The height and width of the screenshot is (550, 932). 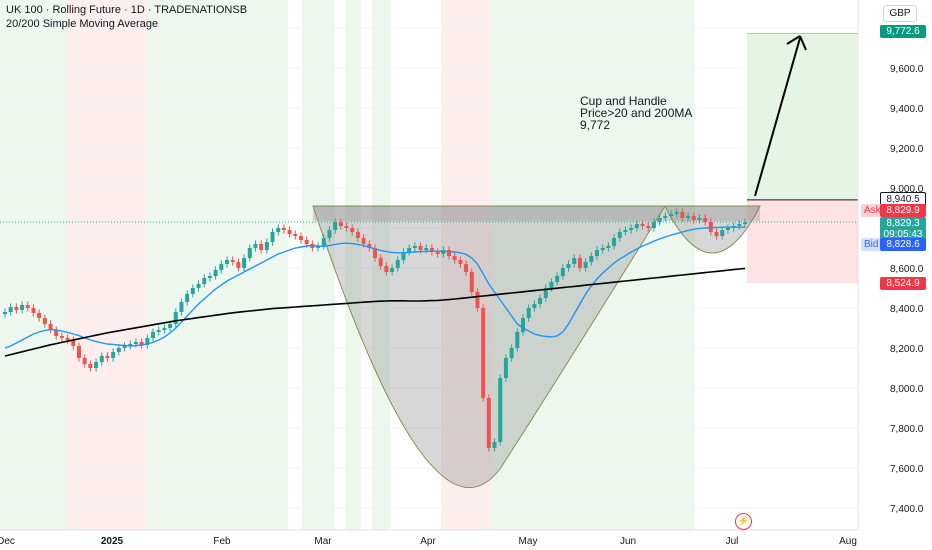 I want to click on last-price-badge: 8,829.3, so click(x=903, y=223).